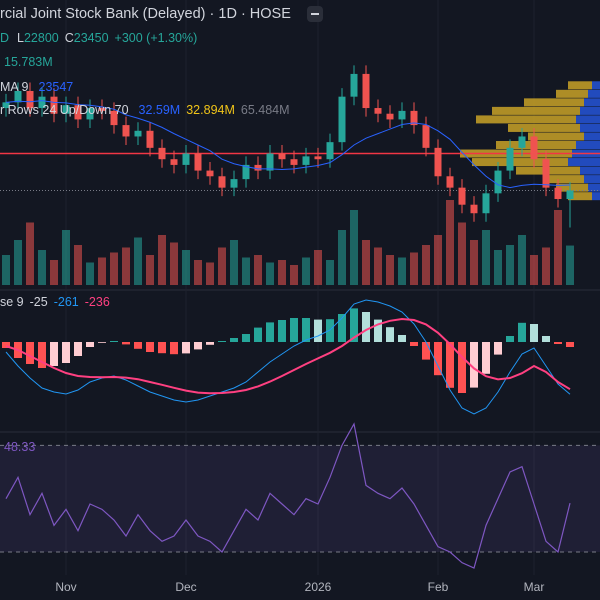  I want to click on macd-name: se 9, so click(12, 302).